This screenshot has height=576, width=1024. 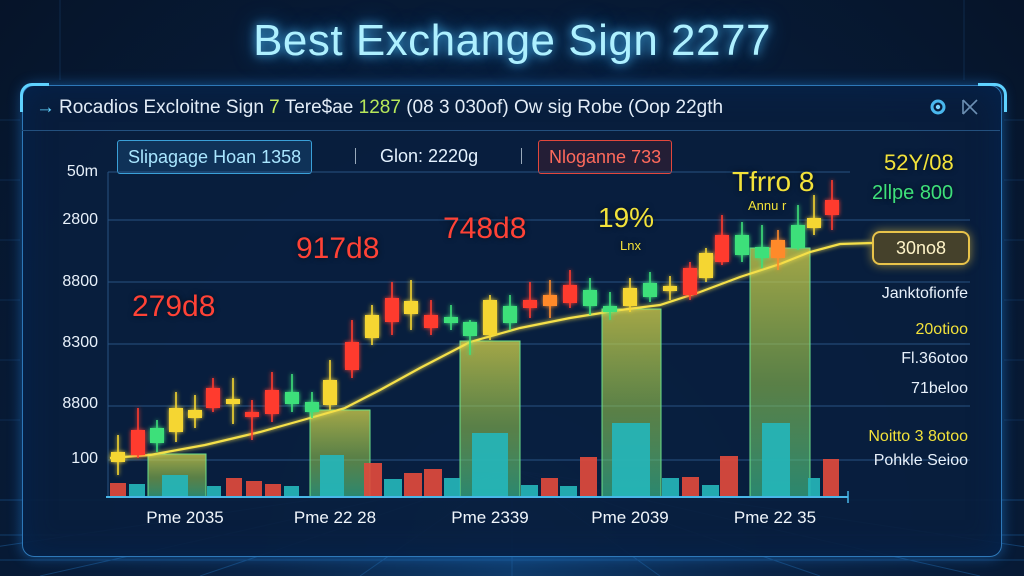 I want to click on volume-bars, so click(x=474, y=460).